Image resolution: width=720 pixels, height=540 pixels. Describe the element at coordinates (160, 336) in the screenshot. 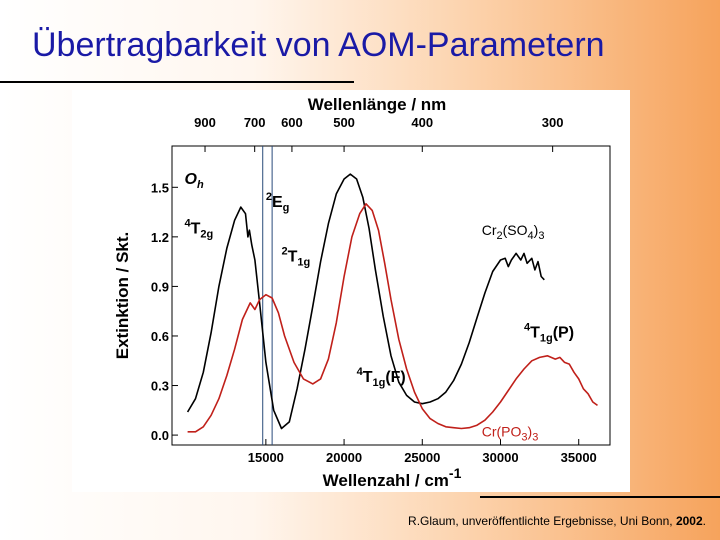

I see `y-tick-label: 0.6` at that location.